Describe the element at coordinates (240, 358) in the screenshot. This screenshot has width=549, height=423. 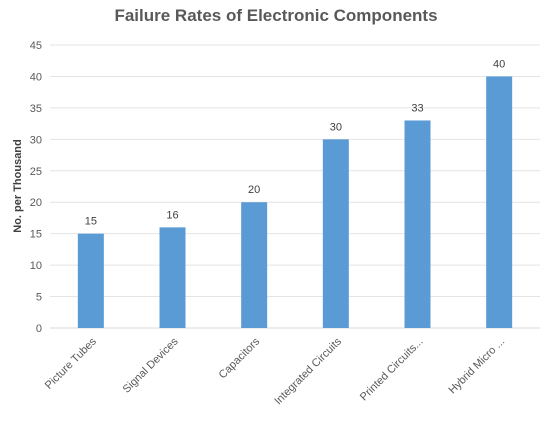
I see `x-tick-label: Capacitors` at that location.